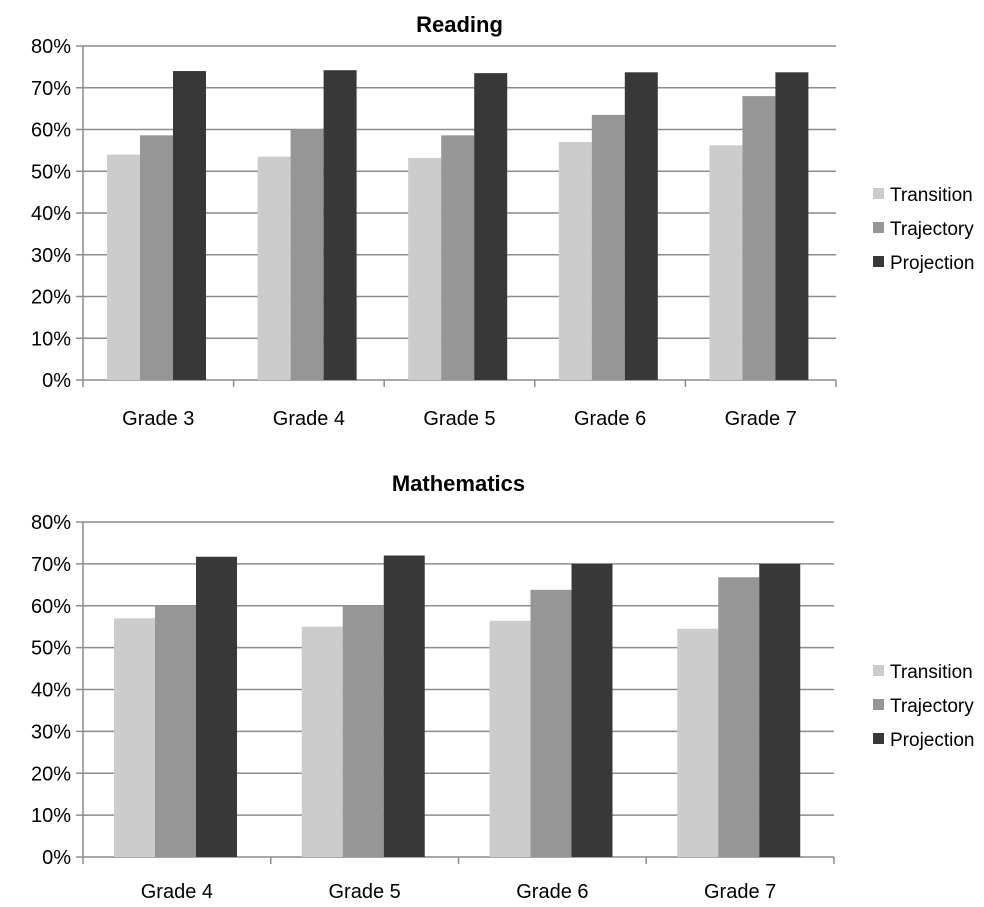 The width and height of the screenshot is (984, 907). I want to click on x-tick-label: Grade 3, so click(158, 419).